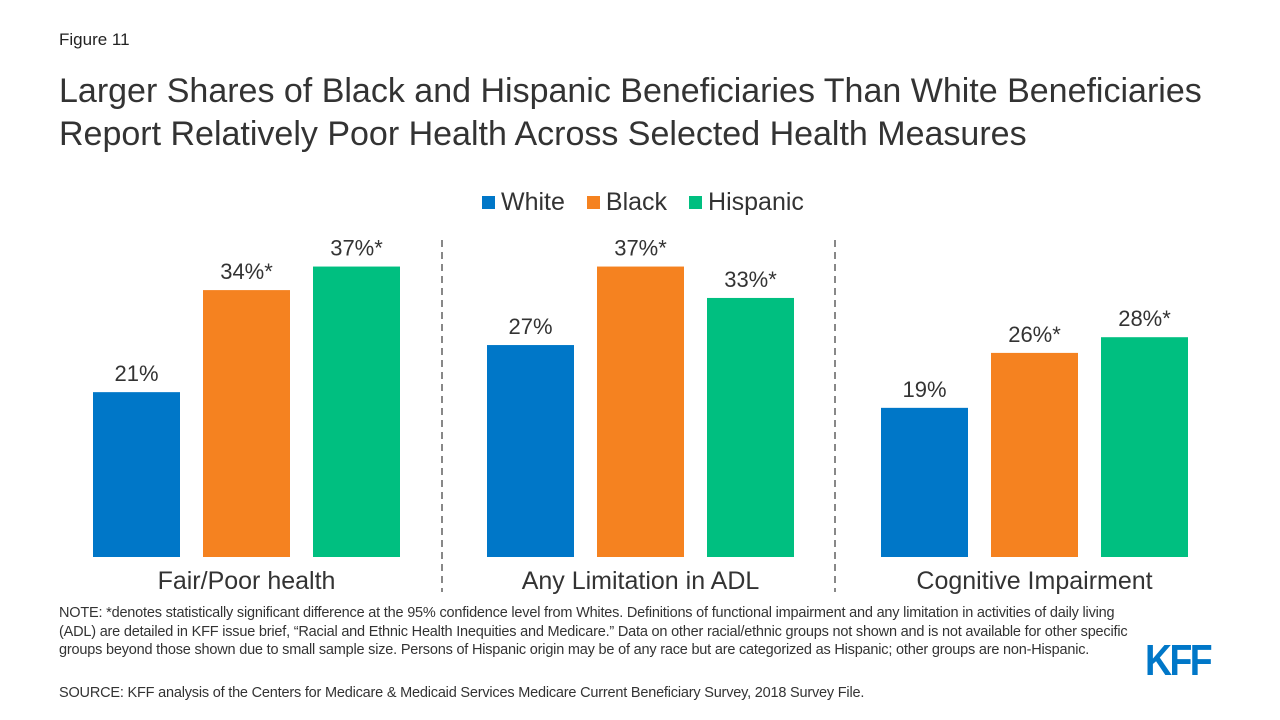  What do you see at coordinates (247, 581) in the screenshot?
I see `category-label: Fair/Poor health` at bounding box center [247, 581].